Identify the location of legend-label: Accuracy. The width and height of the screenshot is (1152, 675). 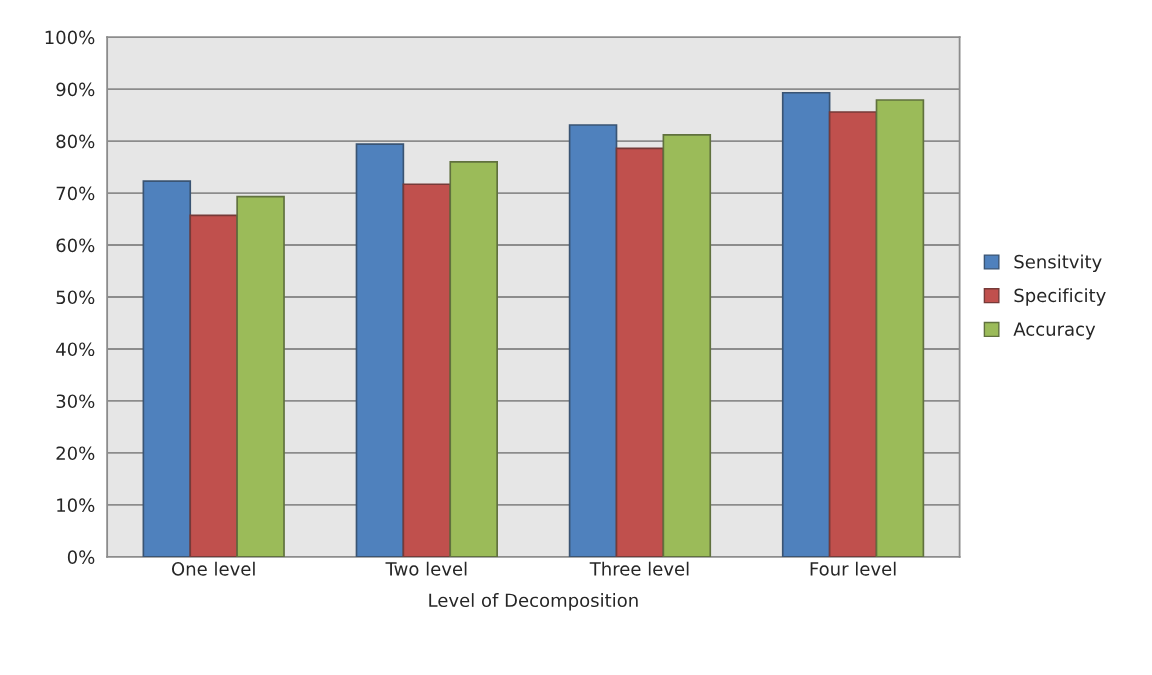
(1054, 331).